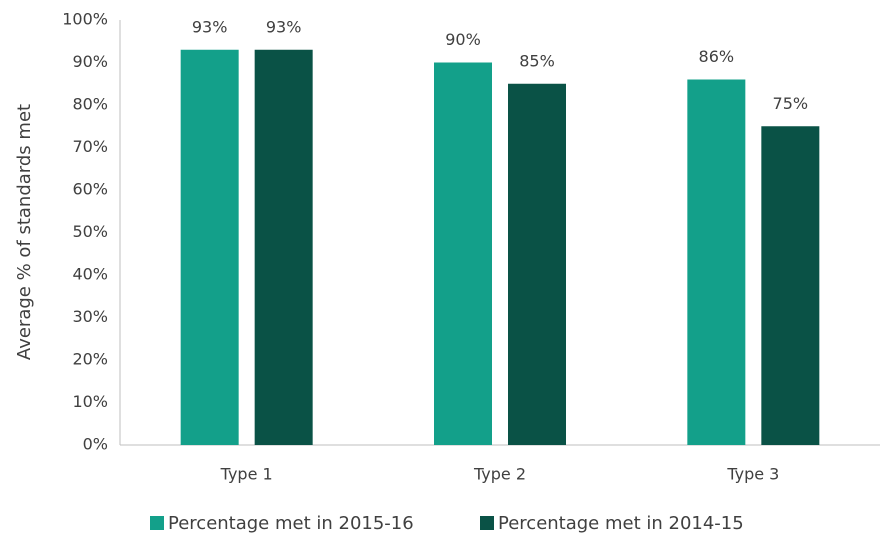 The width and height of the screenshot is (891, 544). Describe the element at coordinates (90, 104) in the screenshot. I see `y-tick-label: 80%` at that location.